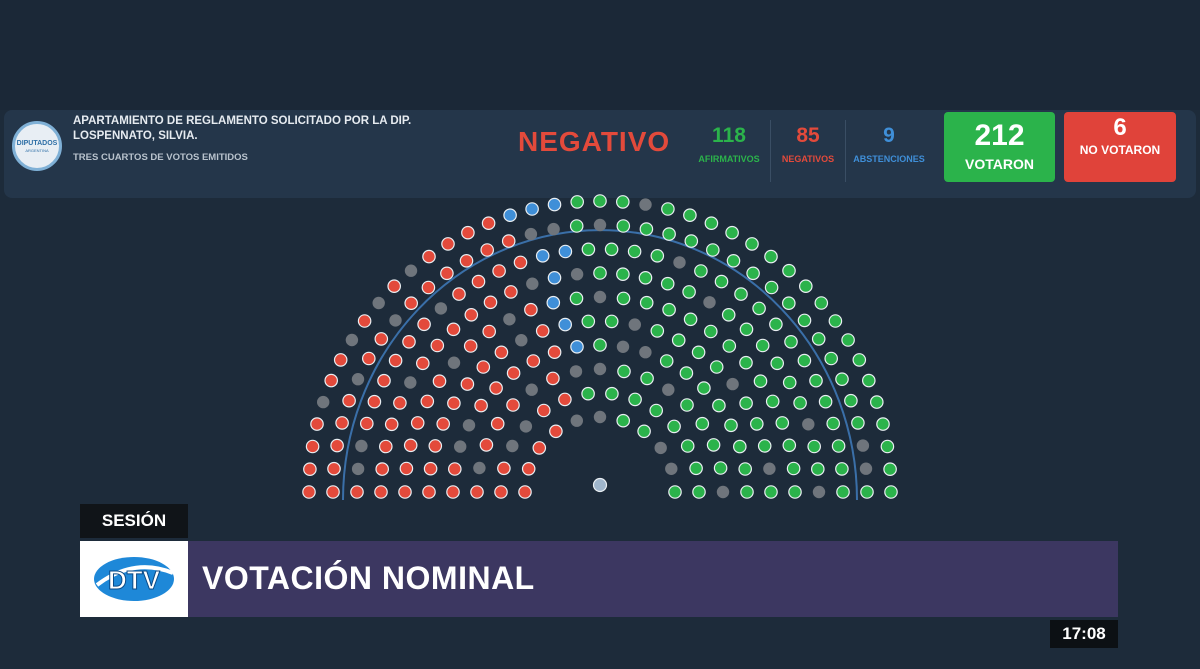 The width and height of the screenshot is (1200, 669). I want to click on vote-result: NEGATIVO, so click(594, 141).